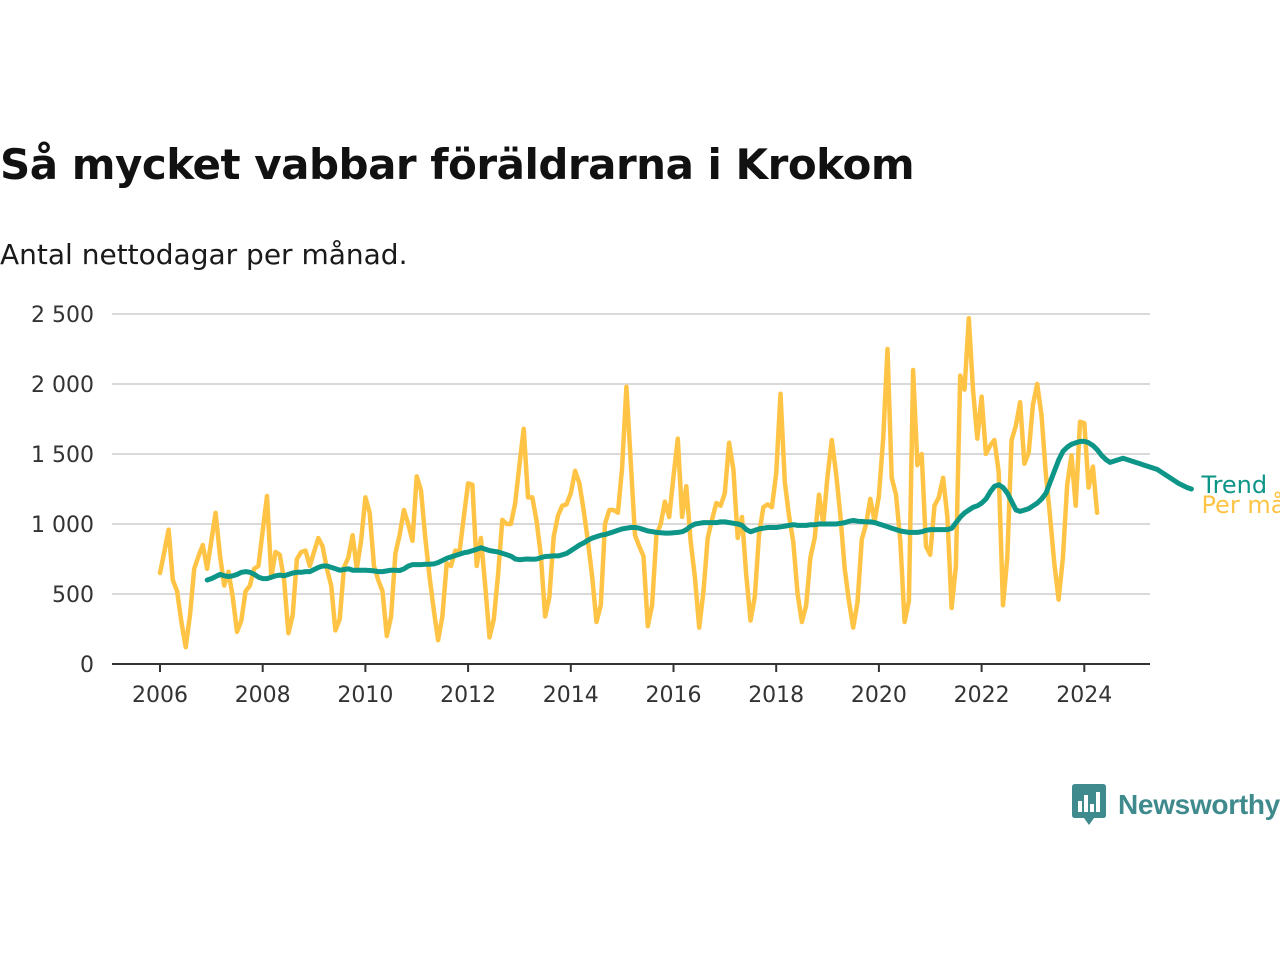  Describe the element at coordinates (62, 525) in the screenshot. I see `y-tick-label: 1 000` at that location.